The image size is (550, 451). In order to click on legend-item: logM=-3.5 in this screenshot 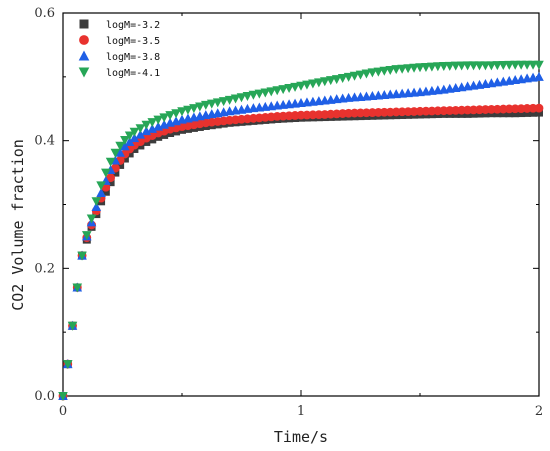, I will do `click(119, 41)`.